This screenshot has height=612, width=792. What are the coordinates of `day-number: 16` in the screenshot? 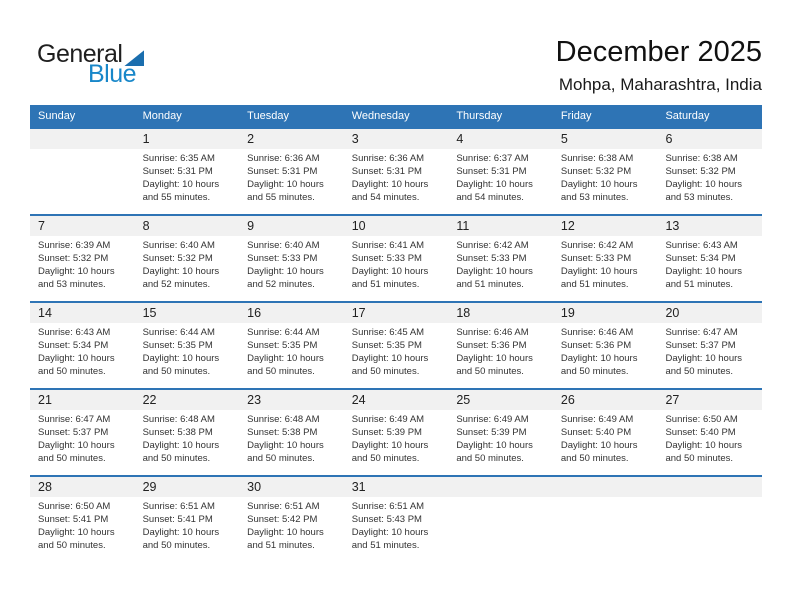 It's located at (254, 313).